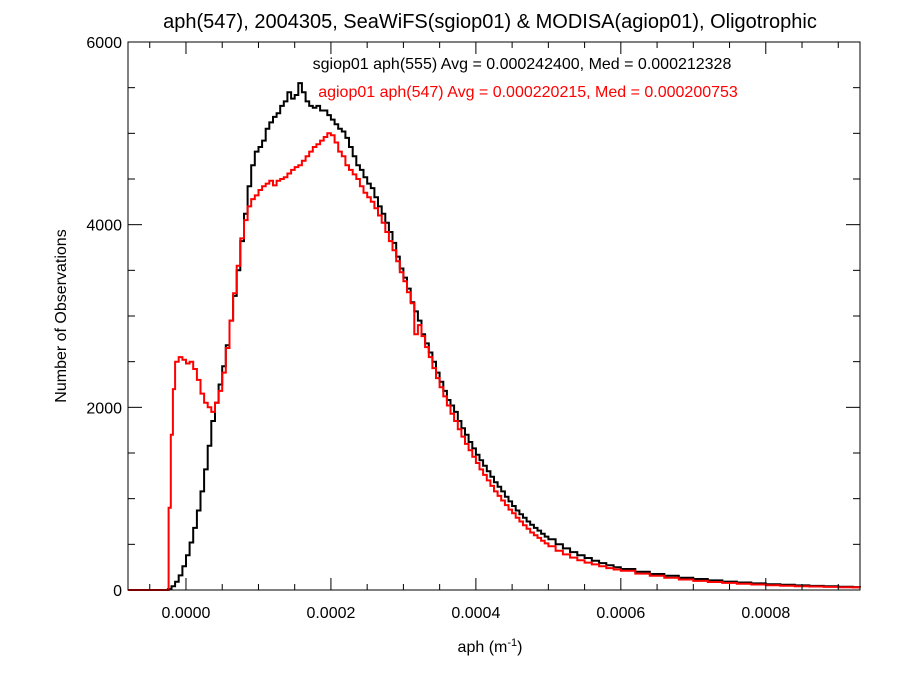 The image size is (900, 675). What do you see at coordinates (186, 613) in the screenshot?
I see `x-tick-label-0: 0.0000` at bounding box center [186, 613].